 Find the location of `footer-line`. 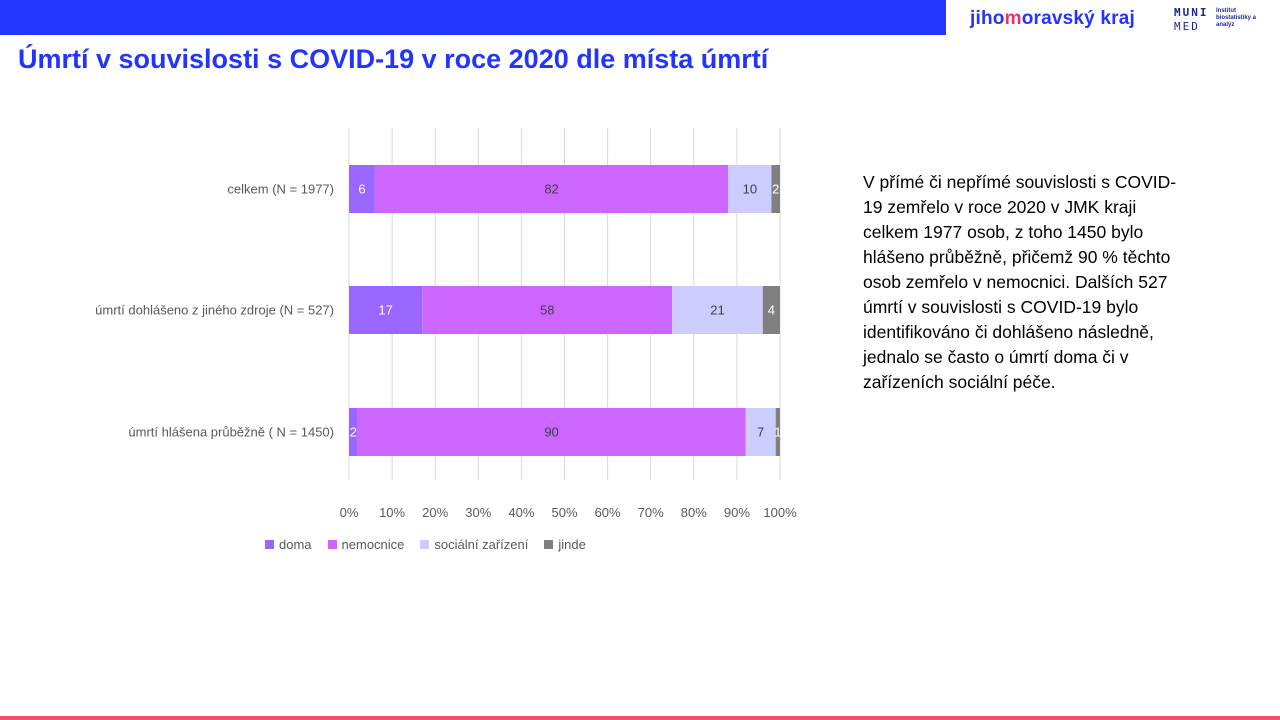

footer-line is located at coordinates (640, 718).